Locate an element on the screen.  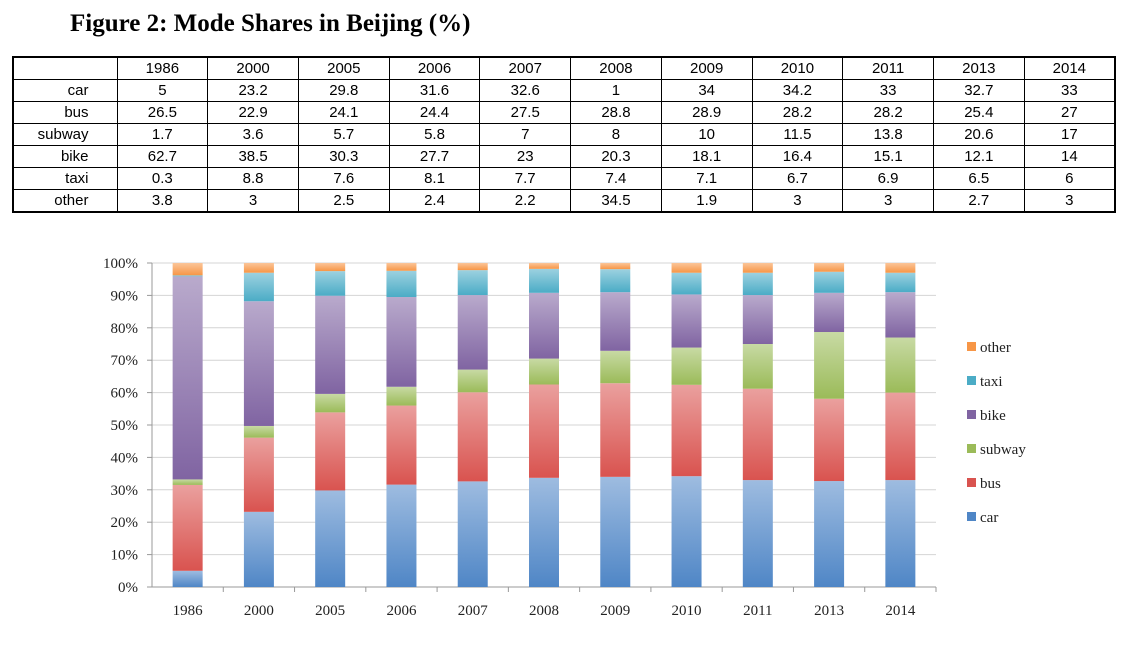
legend-label-subway: subway is located at coordinates (1003, 450).